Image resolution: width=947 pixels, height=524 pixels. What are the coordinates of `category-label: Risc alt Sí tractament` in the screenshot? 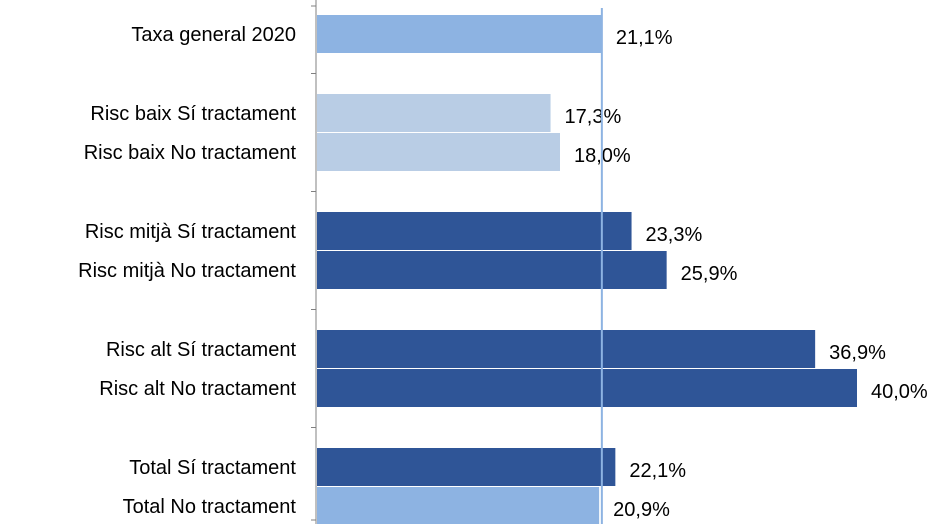 It's located at (201, 350).